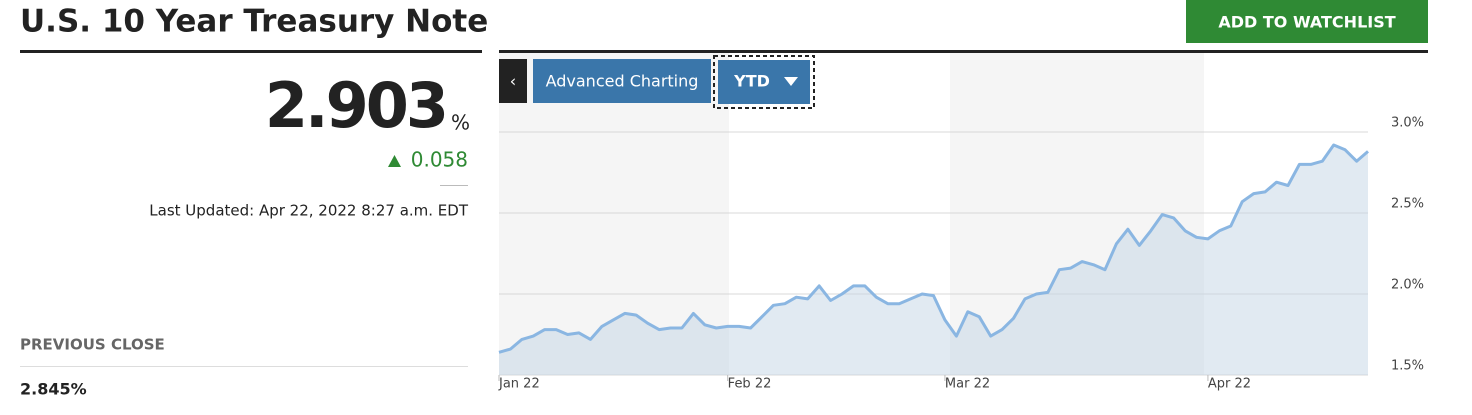 The width and height of the screenshot is (1472, 415). I want to click on last-updated: Last Updated: Apr 22, 2022 8:27 a.m. EDT, so click(309, 211).